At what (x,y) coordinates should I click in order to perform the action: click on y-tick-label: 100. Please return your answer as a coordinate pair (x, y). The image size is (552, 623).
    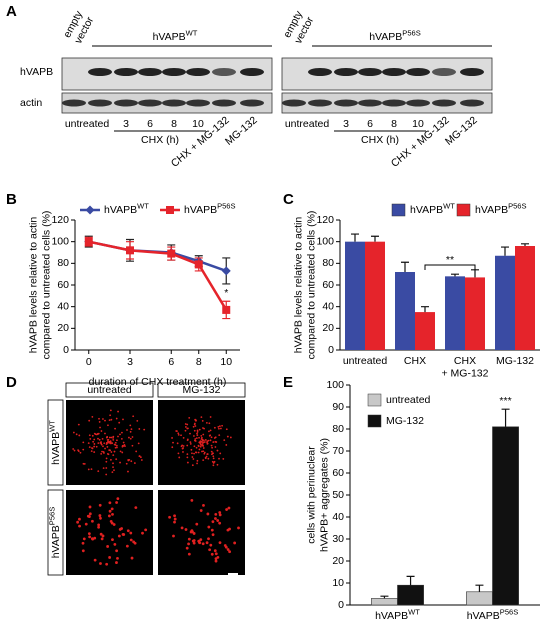
    Looking at the image, I should click on (335, 385).